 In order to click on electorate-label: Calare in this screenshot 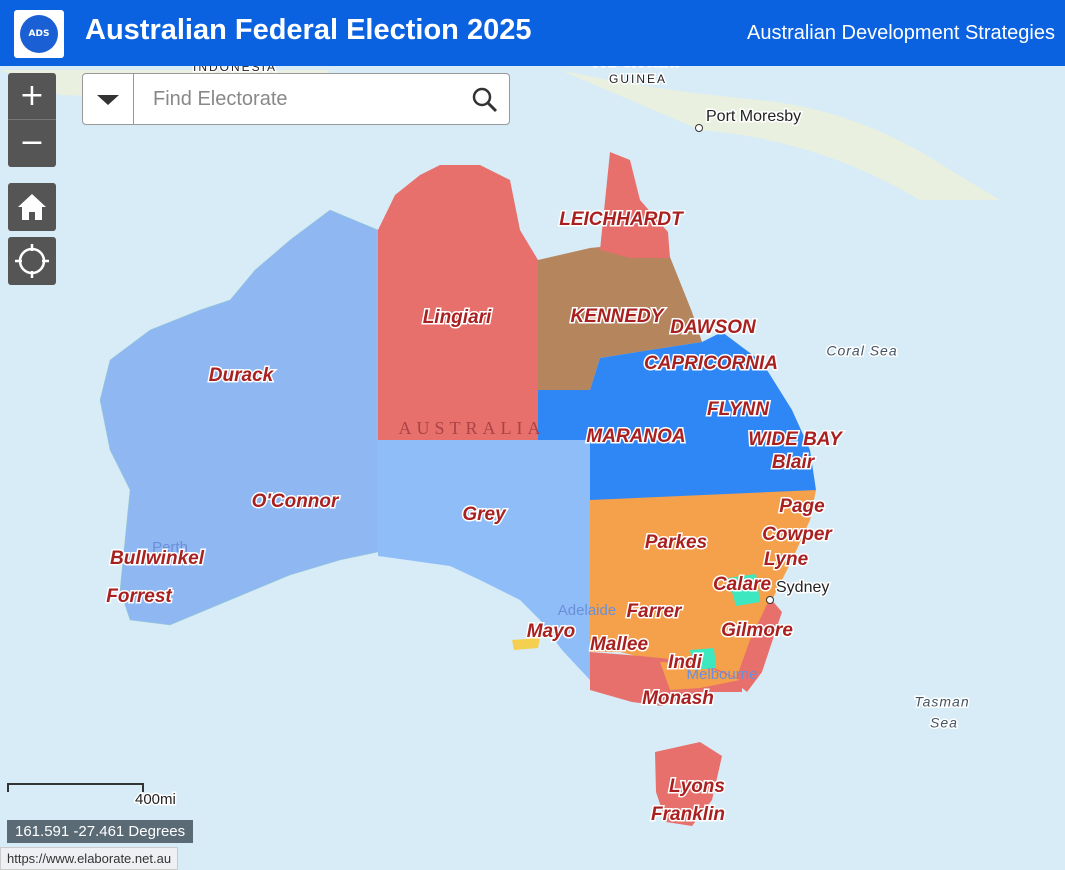, I will do `click(742, 584)`.